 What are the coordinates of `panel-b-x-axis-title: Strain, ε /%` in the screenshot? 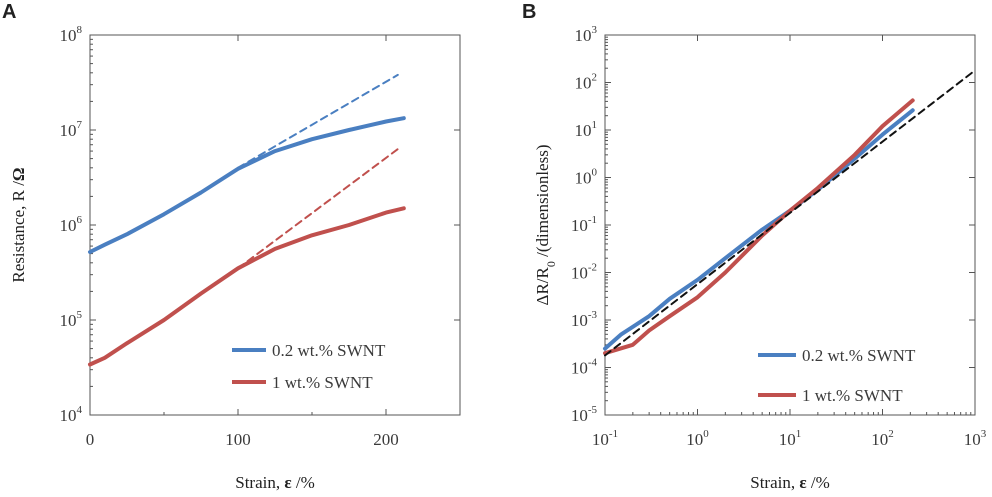 It's located at (790, 482).